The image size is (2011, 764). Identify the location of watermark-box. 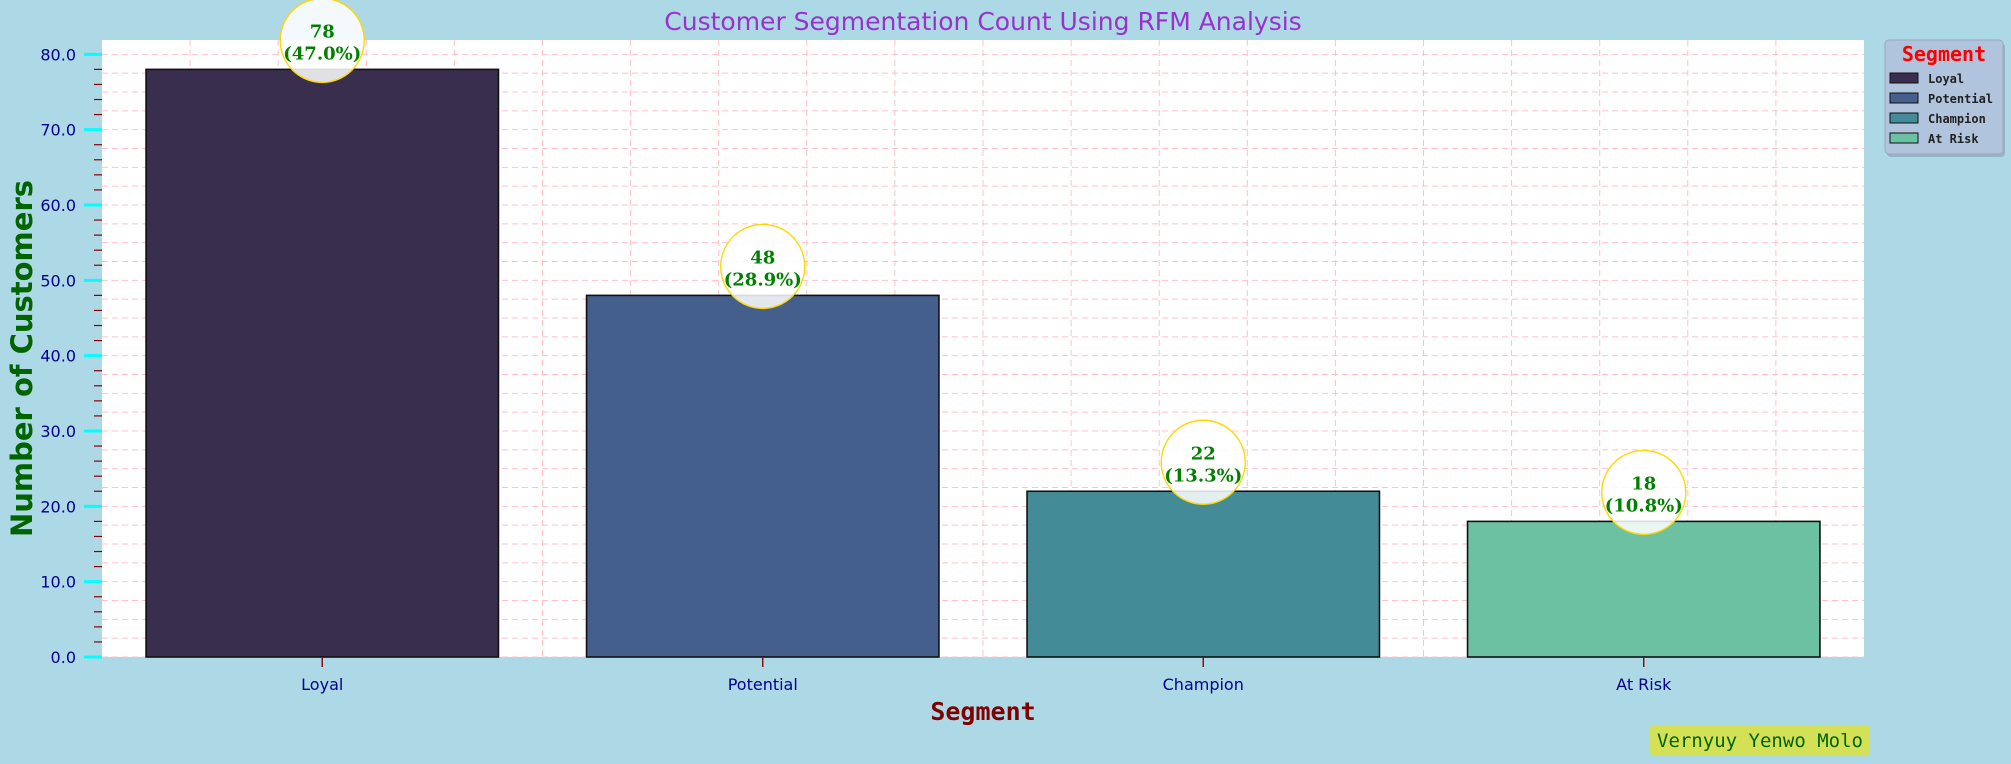
(1760, 740).